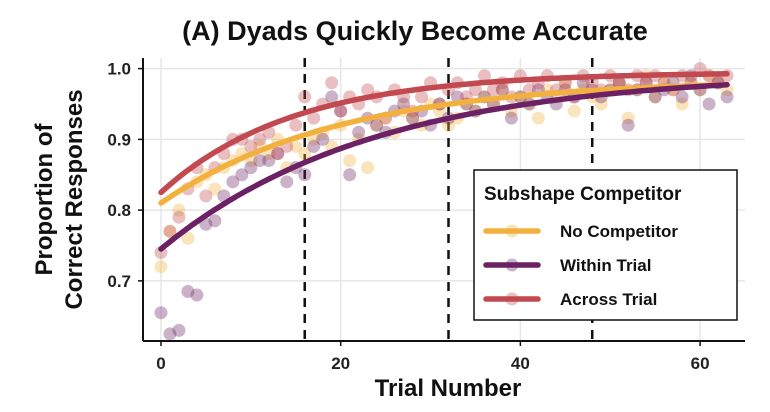 The image size is (770, 412). I want to click on x-tick-label: 20, so click(340, 363).